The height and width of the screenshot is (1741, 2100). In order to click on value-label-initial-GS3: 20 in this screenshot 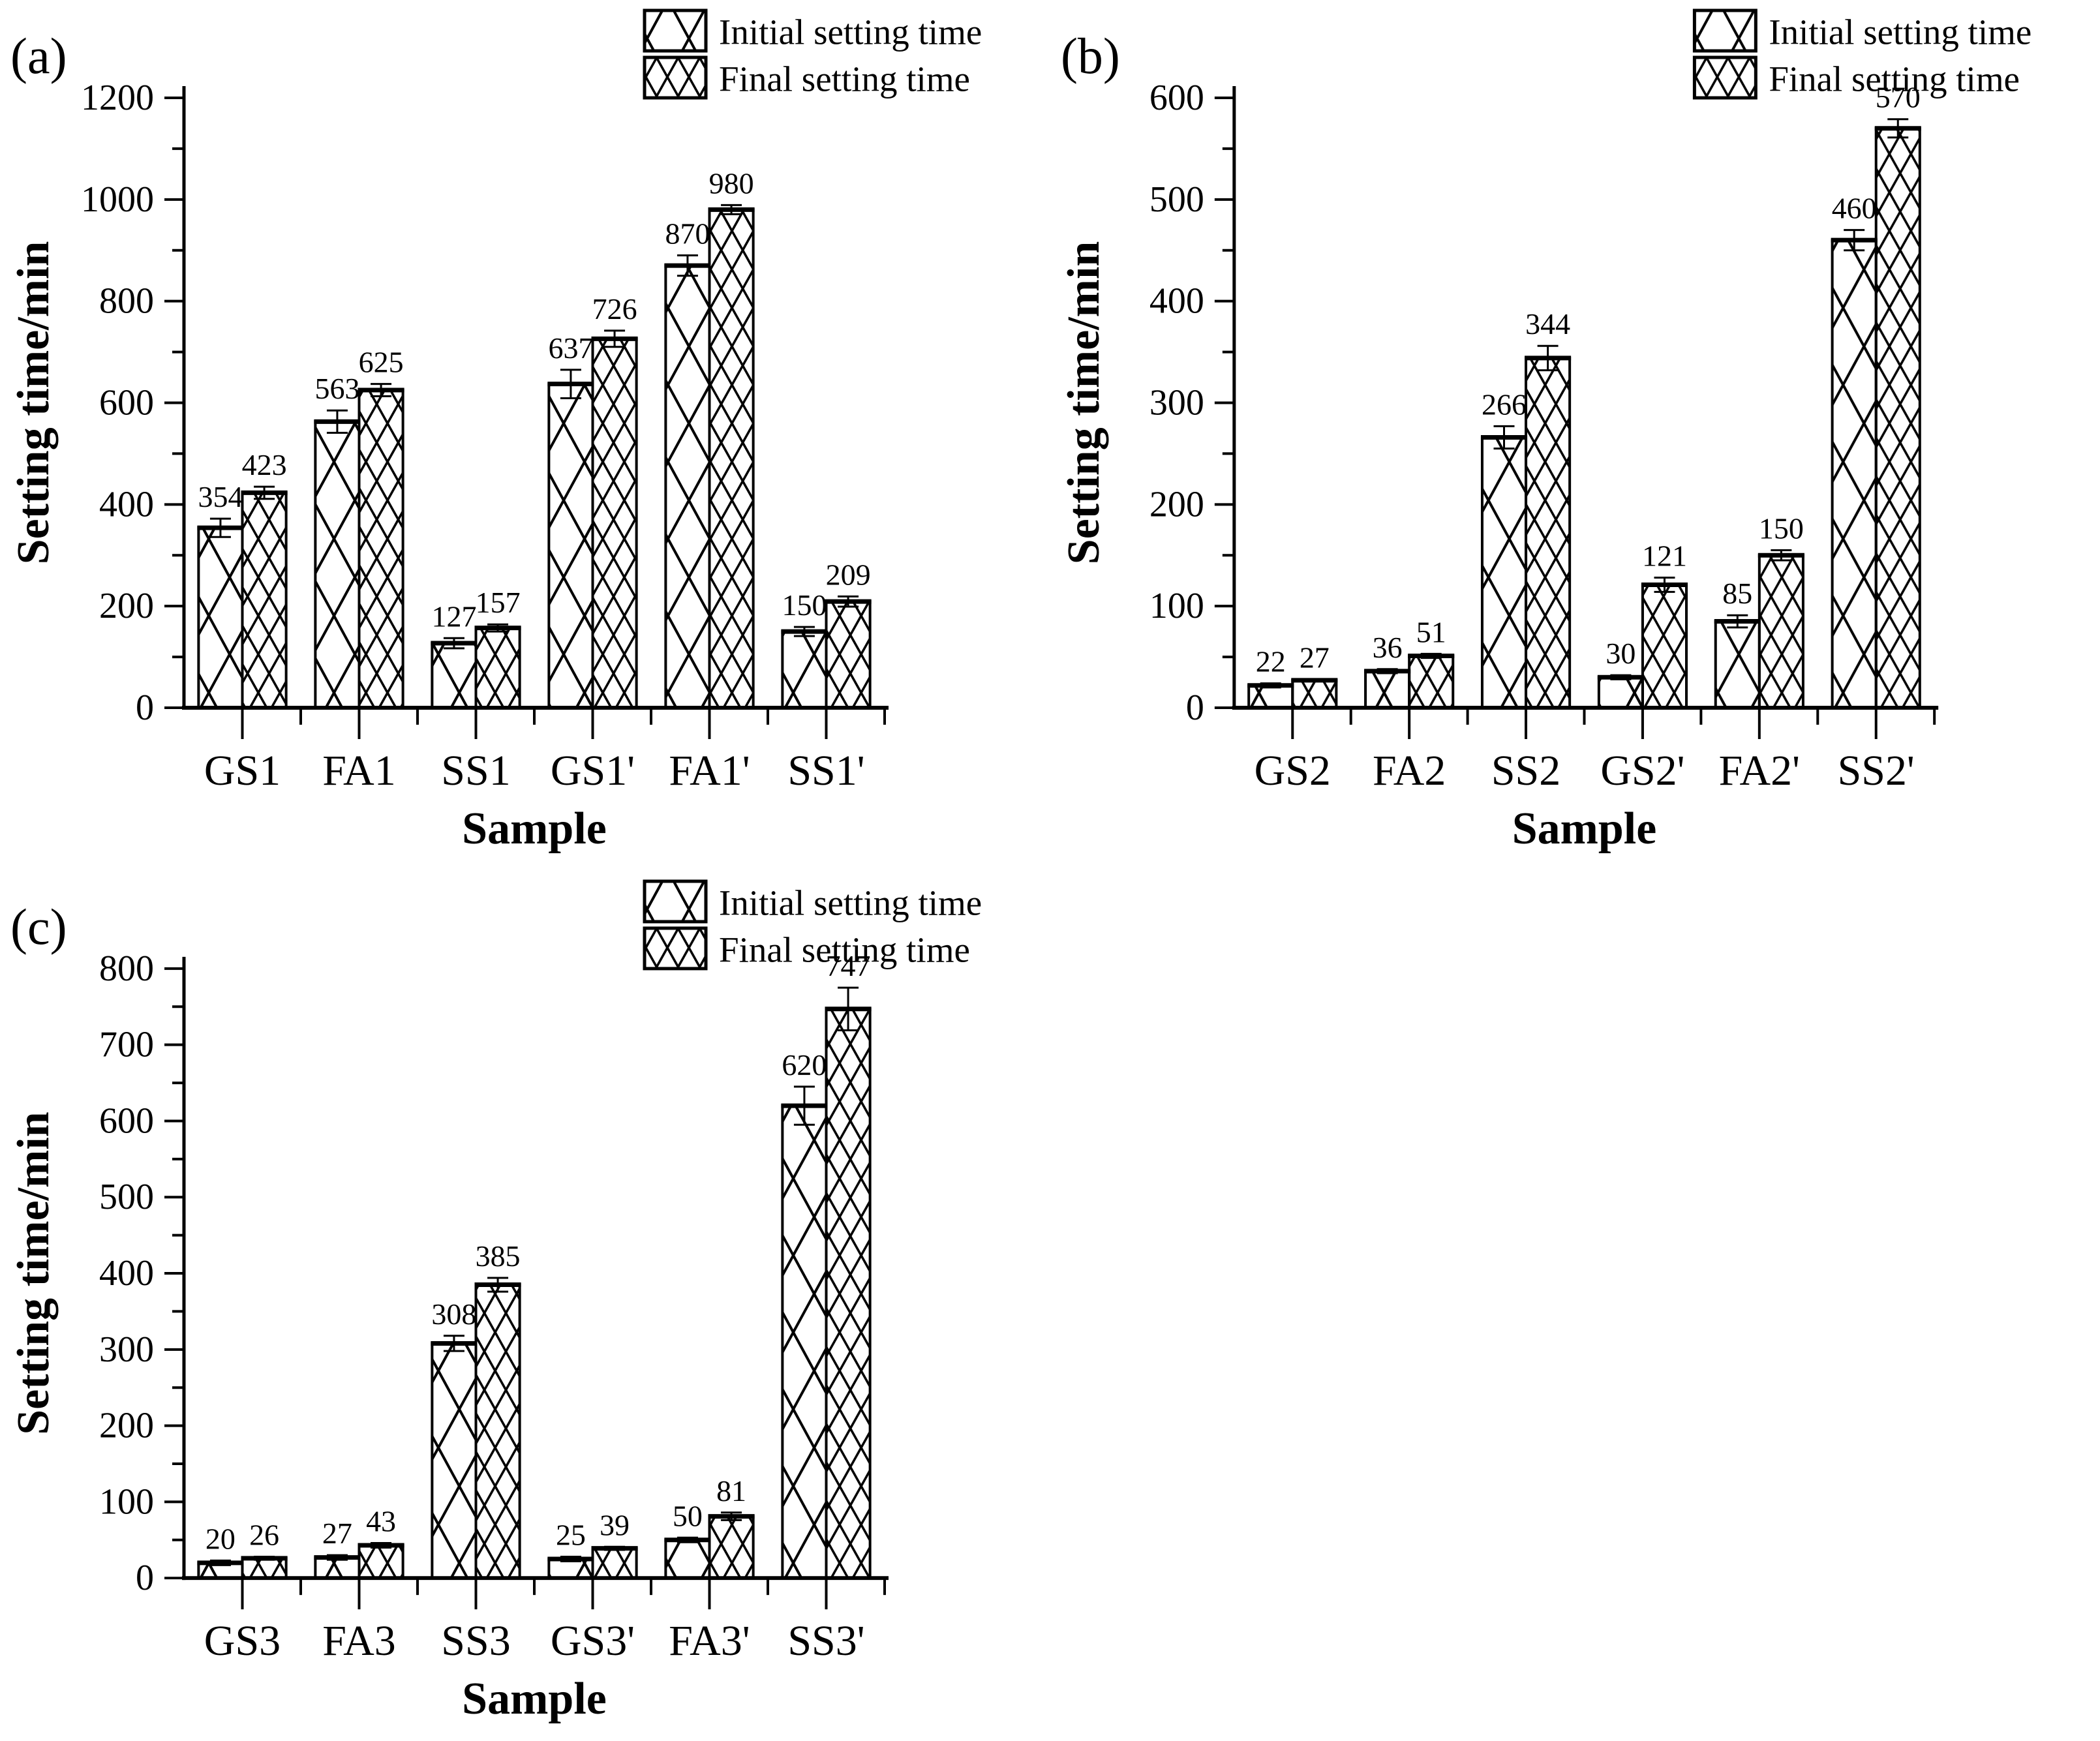, I will do `click(220, 1538)`.